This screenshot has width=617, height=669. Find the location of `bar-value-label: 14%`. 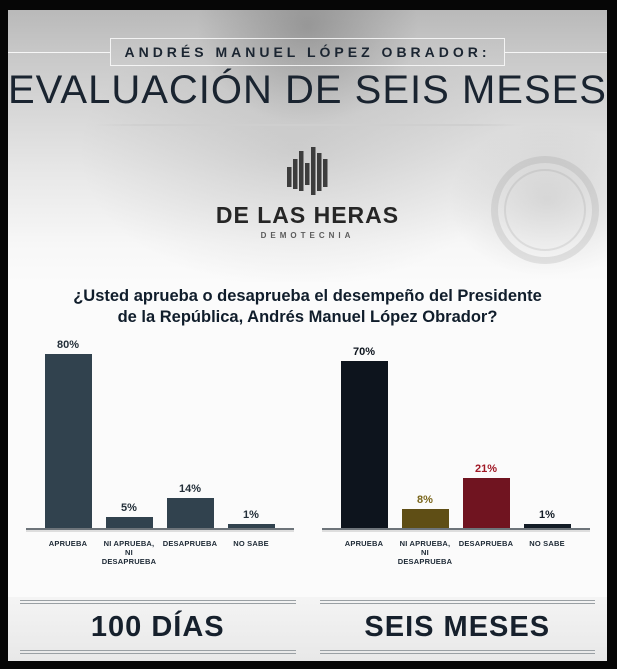

bar-value-label: 14% is located at coordinates (190, 488).